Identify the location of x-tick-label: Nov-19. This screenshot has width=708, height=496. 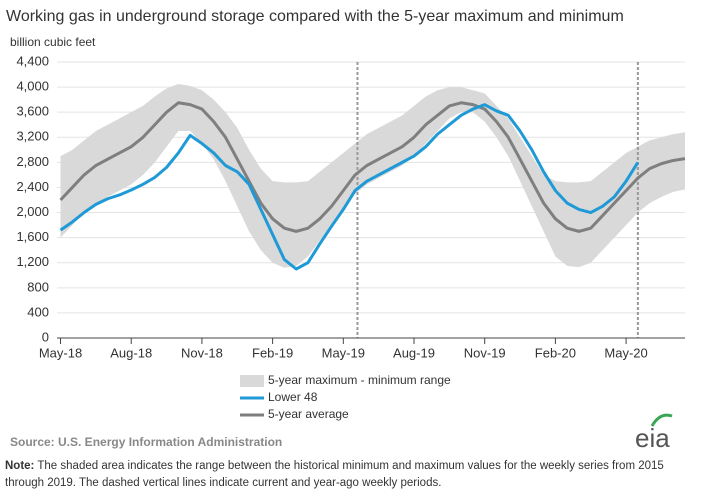
(485, 352).